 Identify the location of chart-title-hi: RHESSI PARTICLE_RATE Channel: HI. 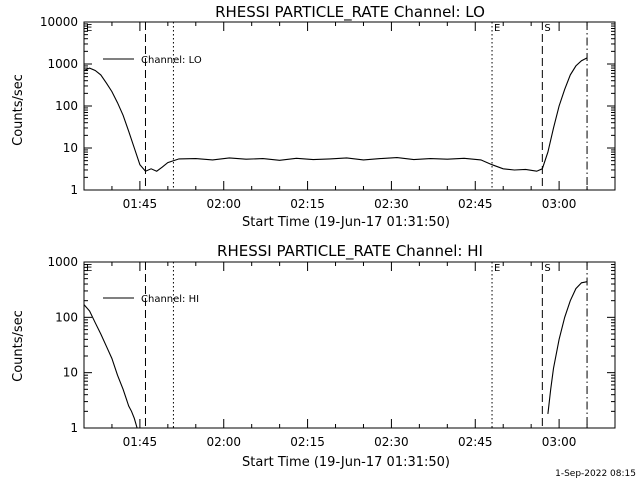
(350, 251).